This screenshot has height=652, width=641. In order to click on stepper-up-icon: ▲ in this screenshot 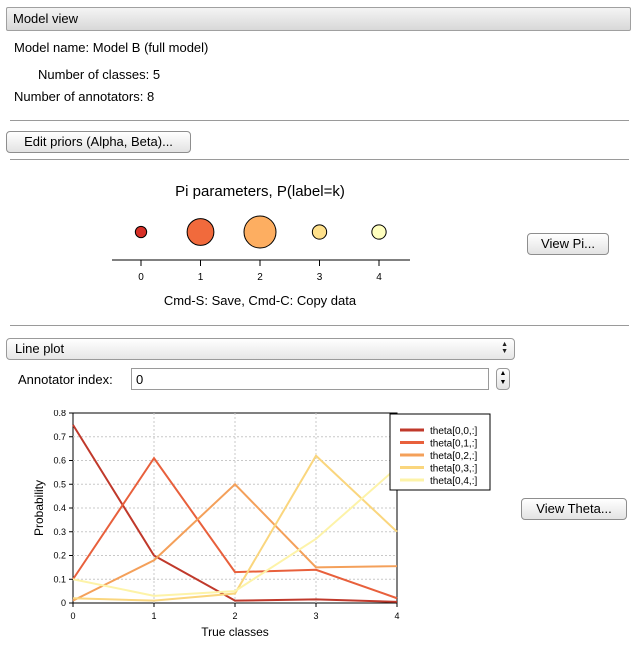, I will do `click(503, 373)`.